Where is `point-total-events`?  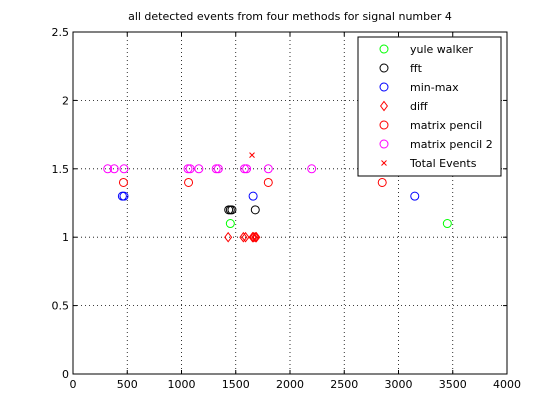 point-total-events is located at coordinates (252, 155).